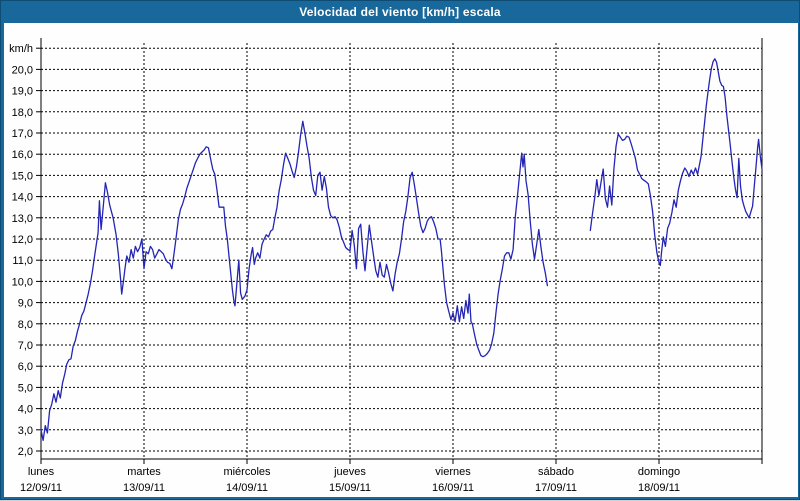 Image resolution: width=800 pixels, height=501 pixels. What do you see at coordinates (349, 472) in the screenshot?
I see `svg-text: jueves` at bounding box center [349, 472].